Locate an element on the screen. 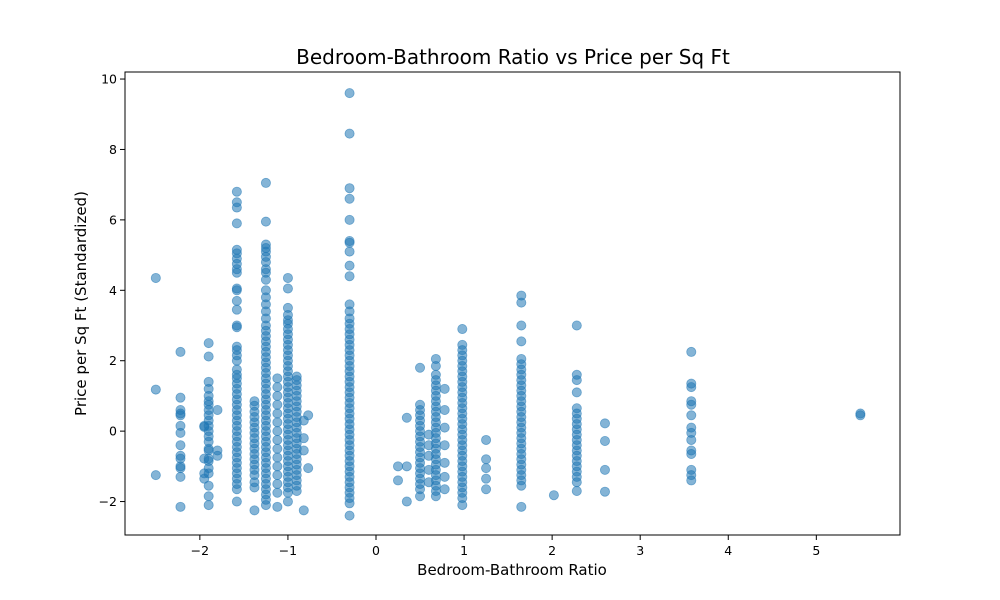 The height and width of the screenshot is (600, 1000). y-axis: −2 0 2 4 6 8 10 is located at coordinates (112, 290).